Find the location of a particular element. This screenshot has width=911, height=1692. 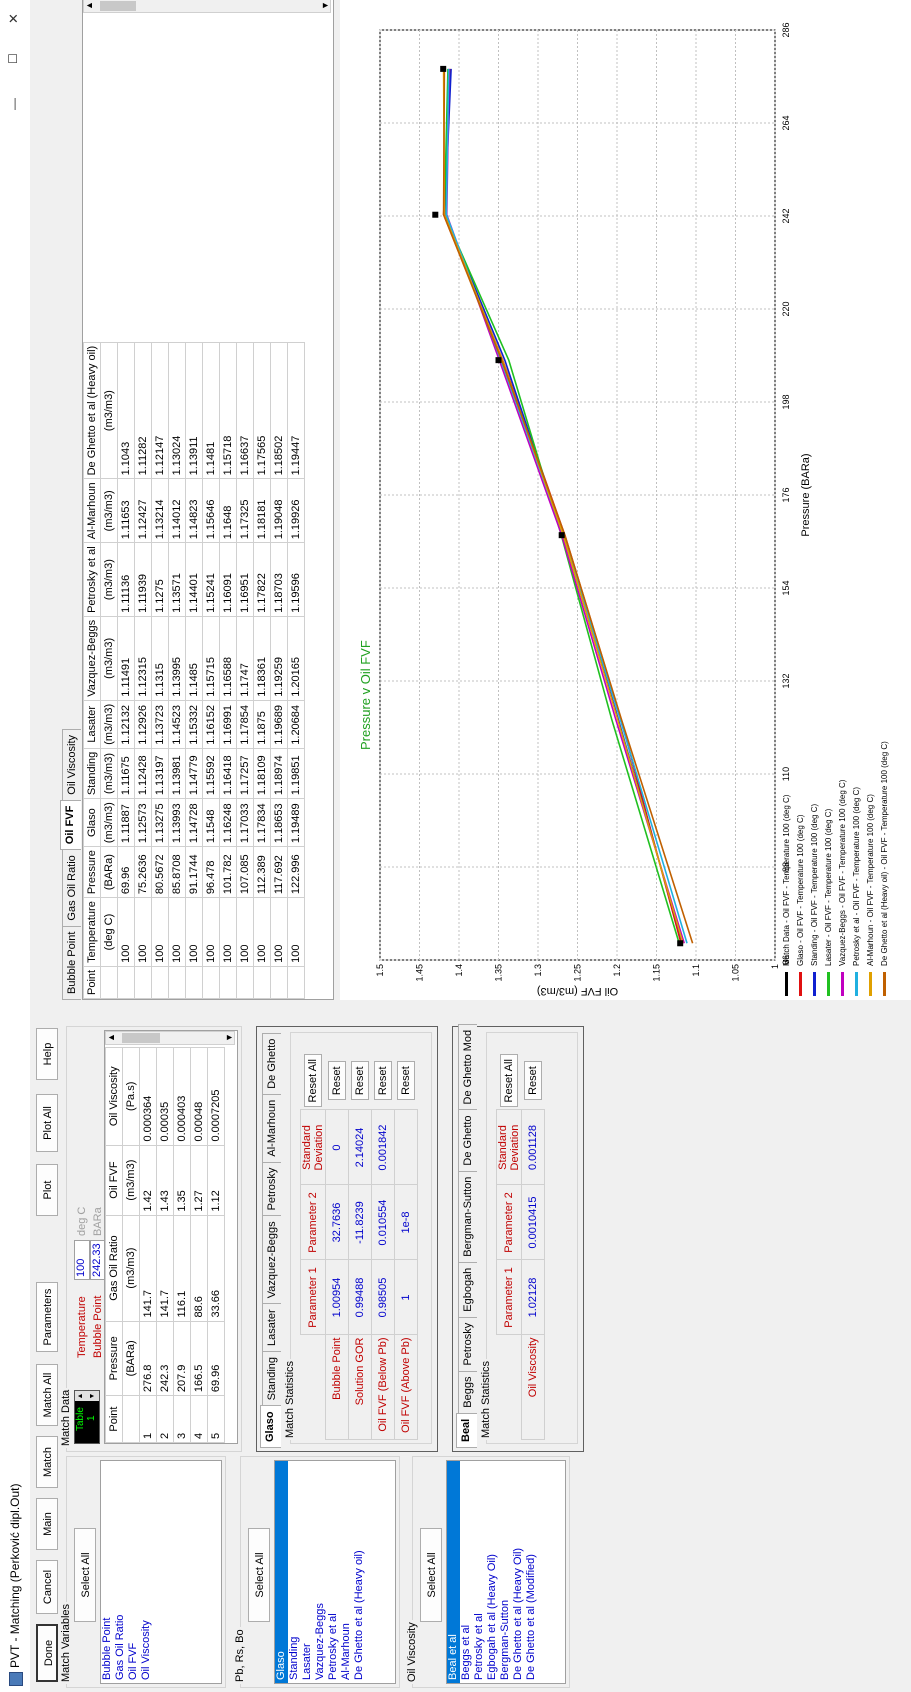

results-cell: 1.16248 is located at coordinates (228, 822).